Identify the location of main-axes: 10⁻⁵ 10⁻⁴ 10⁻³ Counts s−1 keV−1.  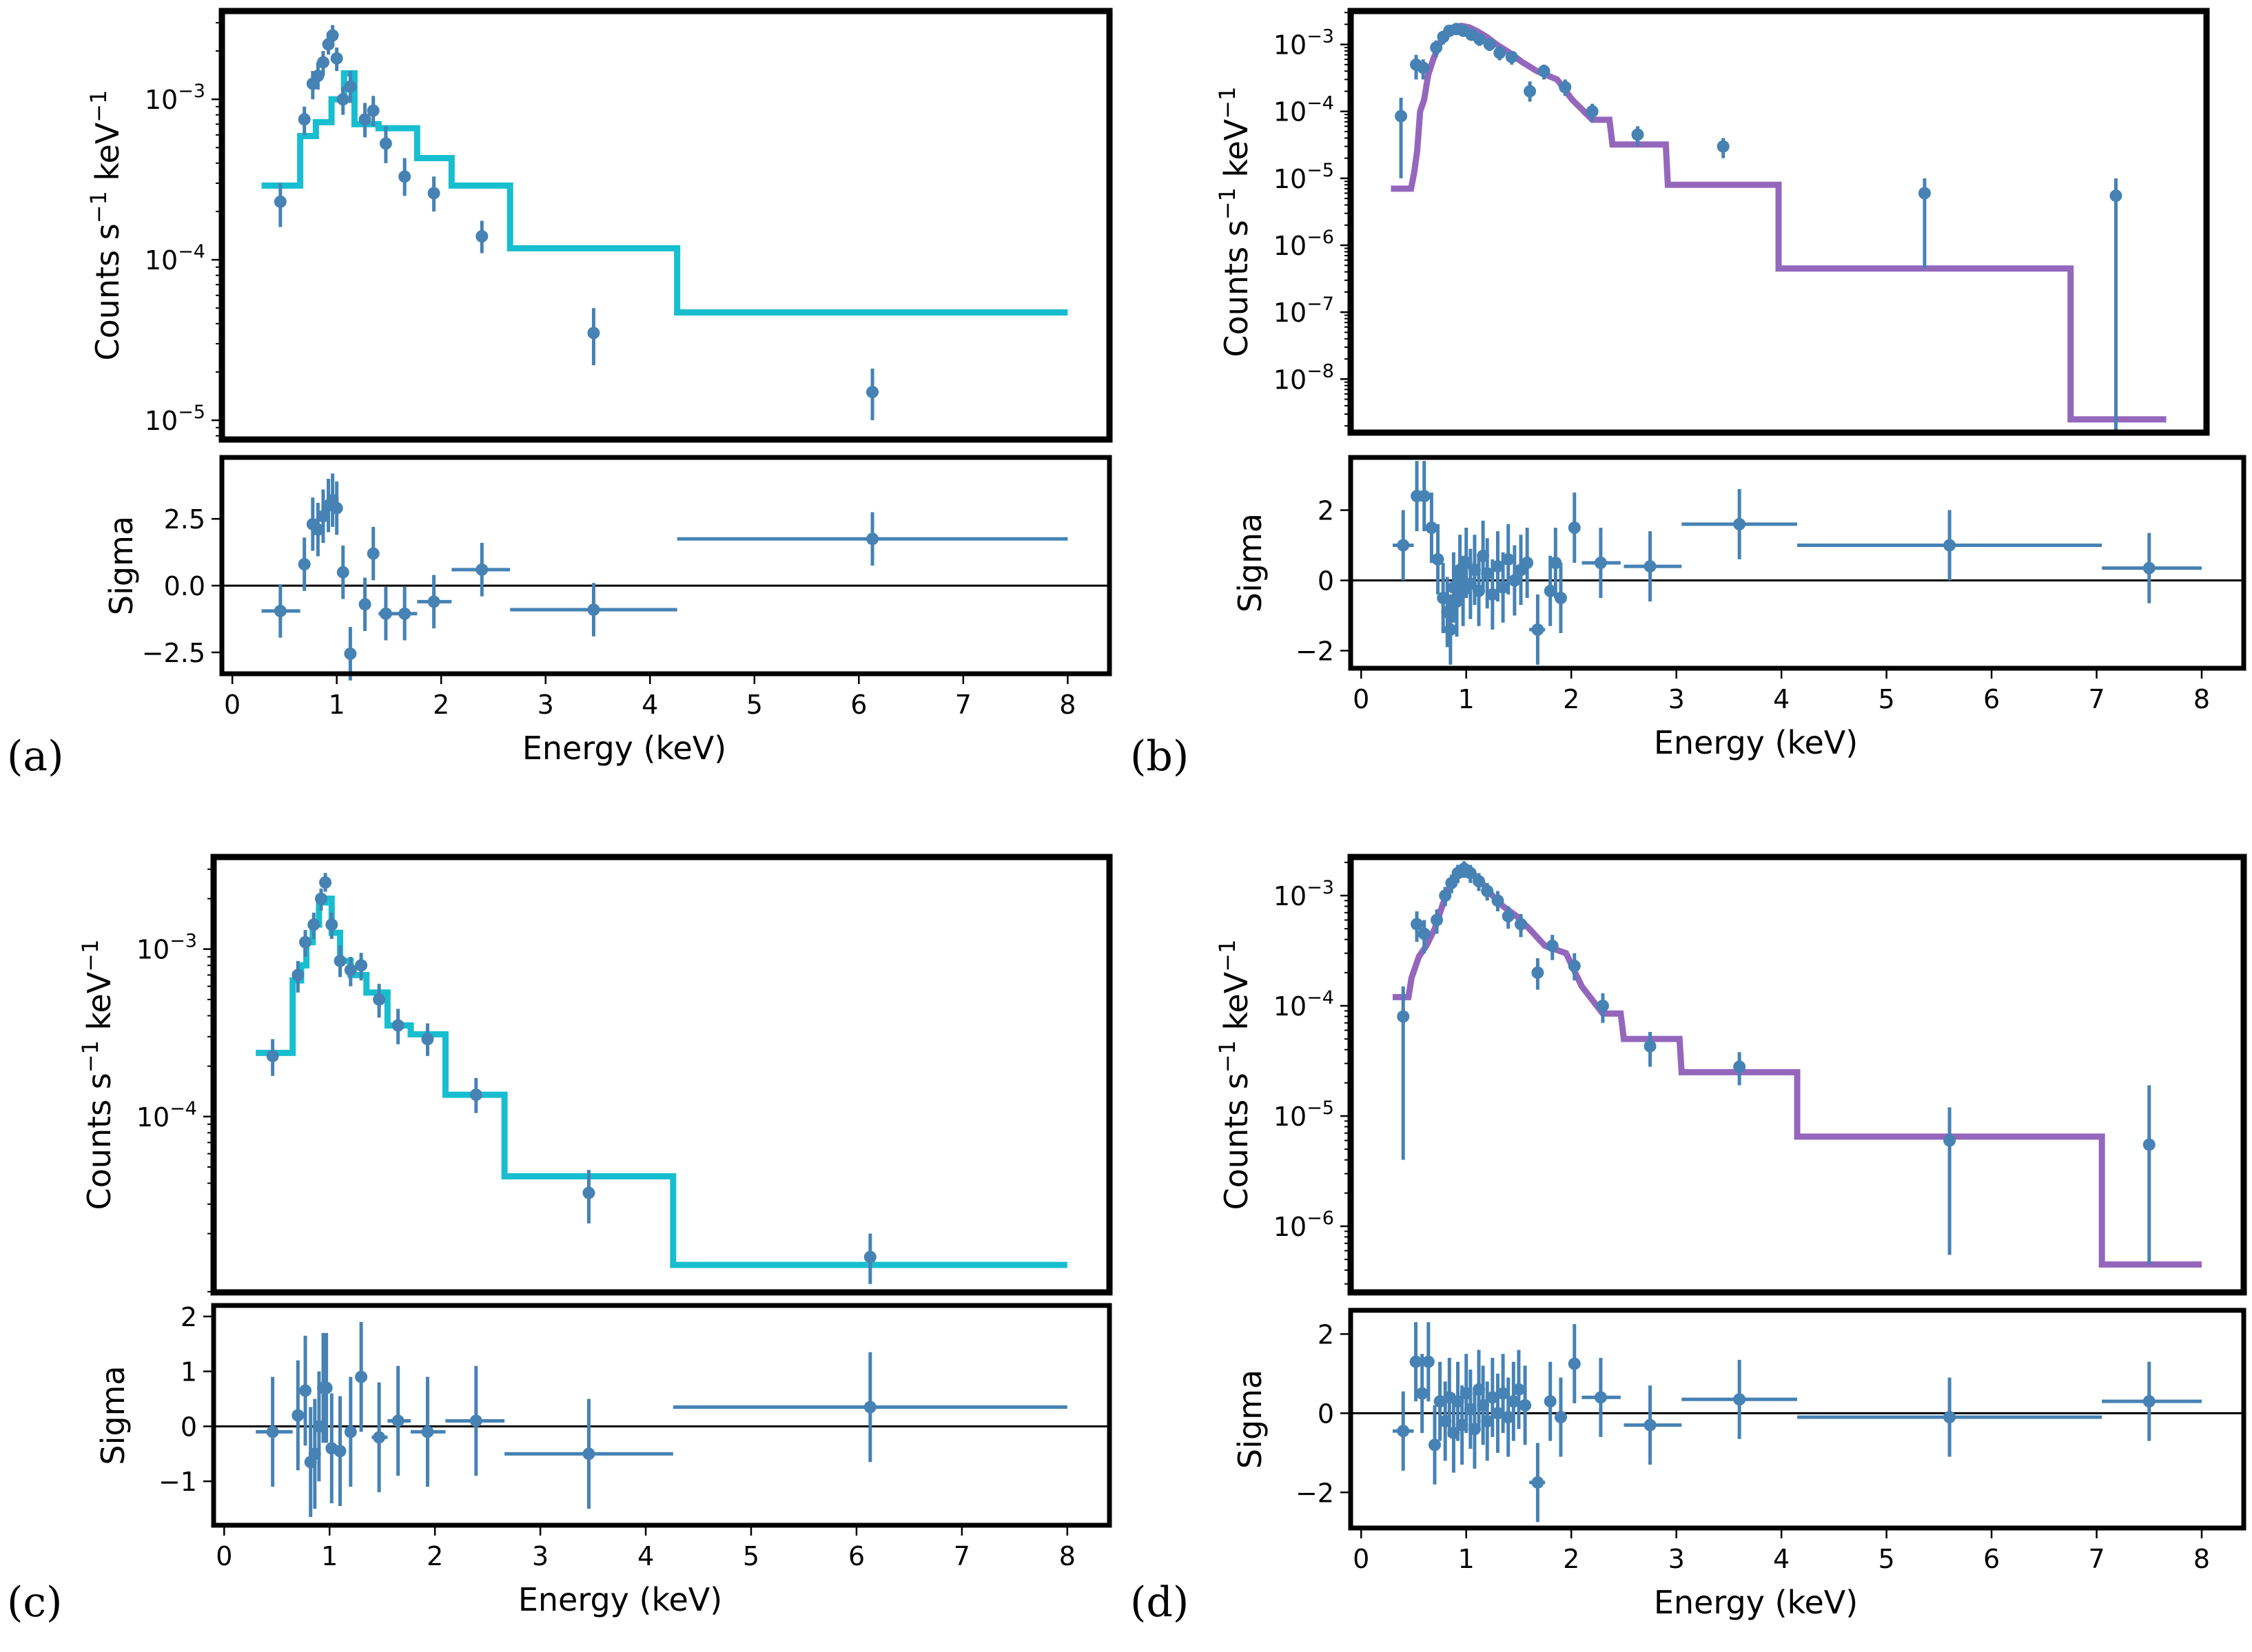
(599, 225).